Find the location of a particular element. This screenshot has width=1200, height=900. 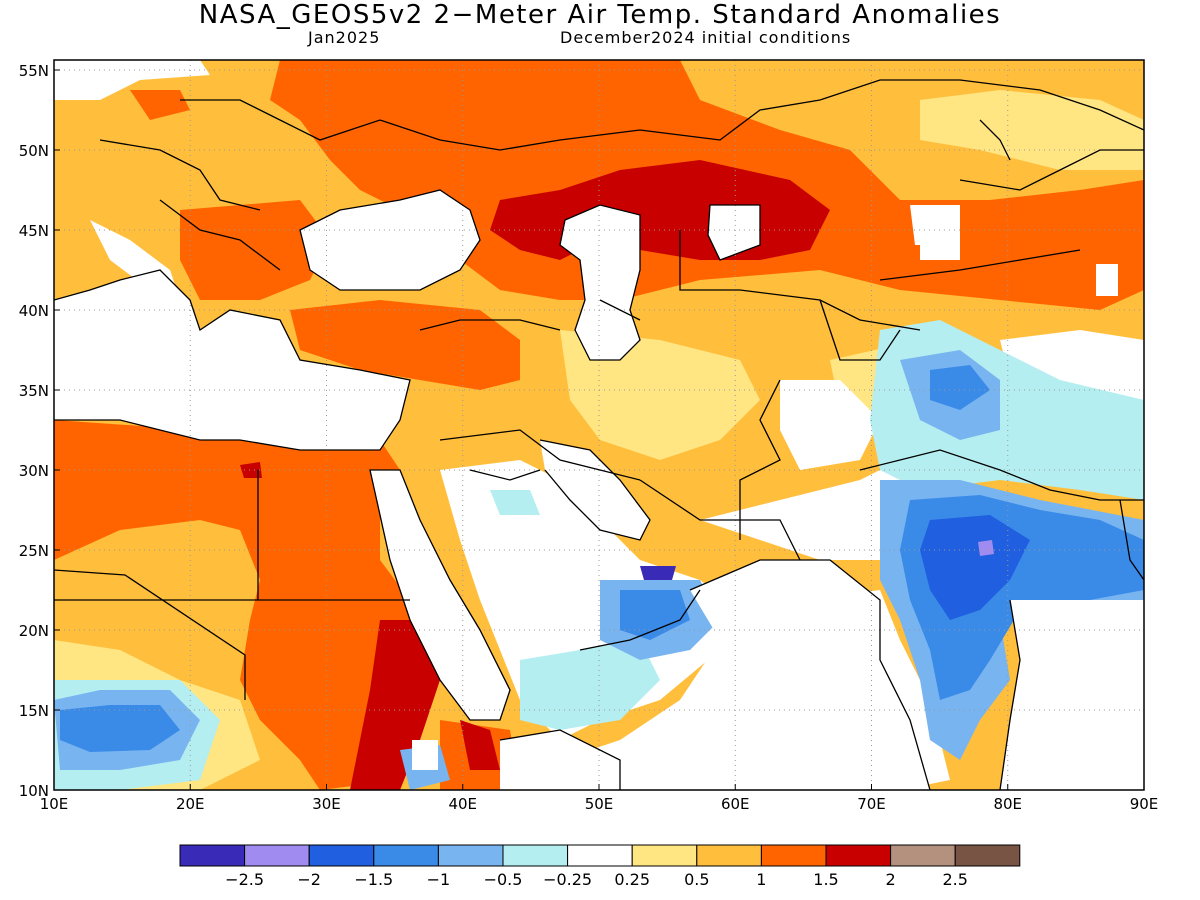

lon-tick-label: 20E is located at coordinates (190, 804).